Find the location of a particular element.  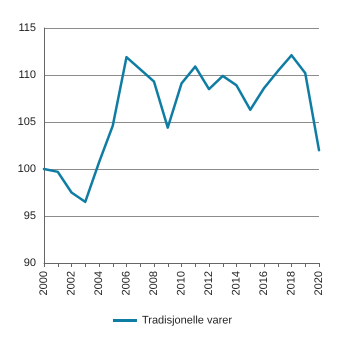

y-tick-label: 115 is located at coordinates (27, 28).